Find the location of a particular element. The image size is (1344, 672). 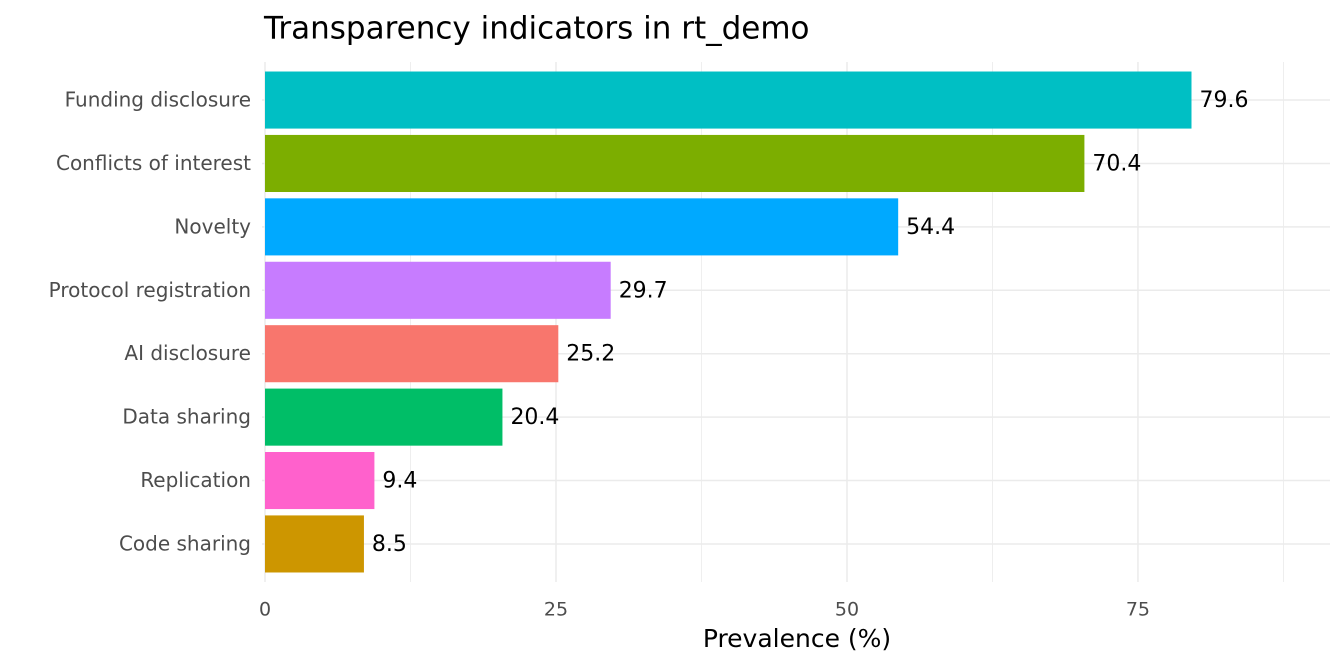

y-tick-label: Protocol registration is located at coordinates (150, 290).